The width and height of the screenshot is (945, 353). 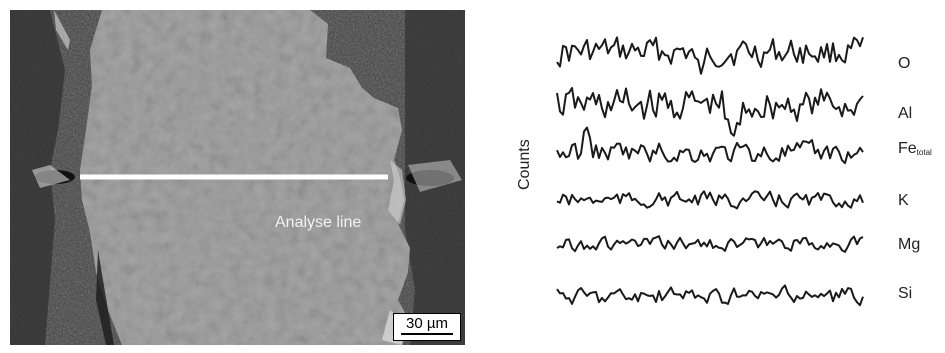 What do you see at coordinates (710, 295) in the screenshot?
I see `profile-line-si` at bounding box center [710, 295].